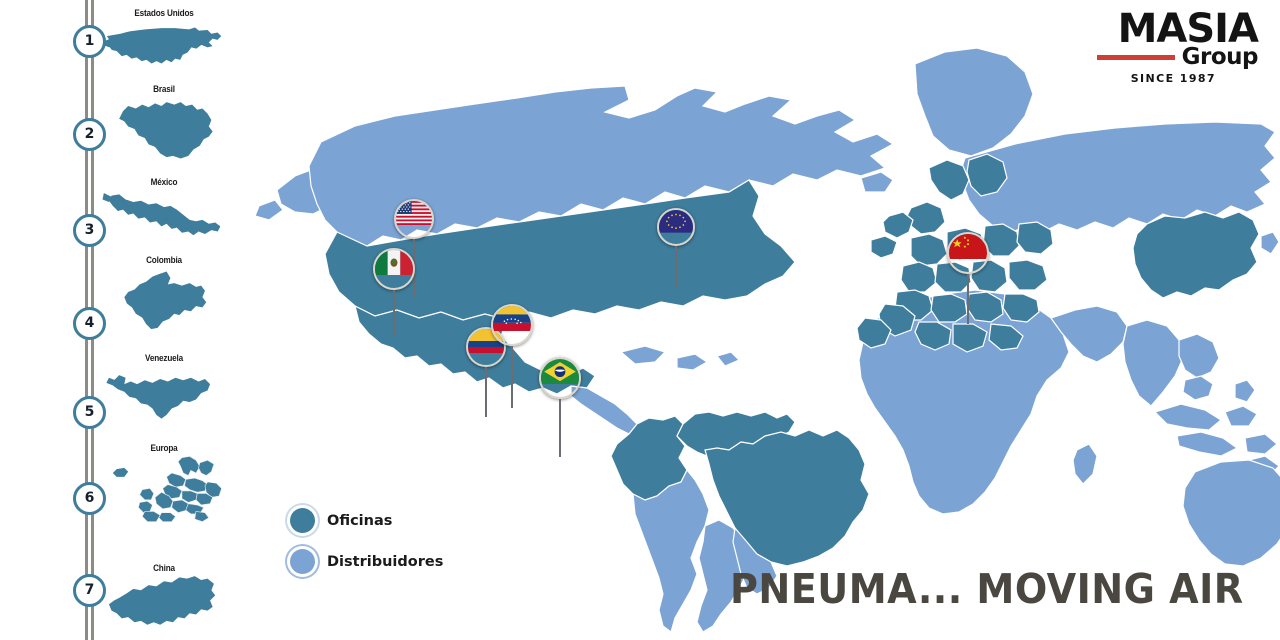 The image size is (1280, 640). Describe the element at coordinates (414, 219) in the screenshot. I see `flag-icon-united-states` at that location.